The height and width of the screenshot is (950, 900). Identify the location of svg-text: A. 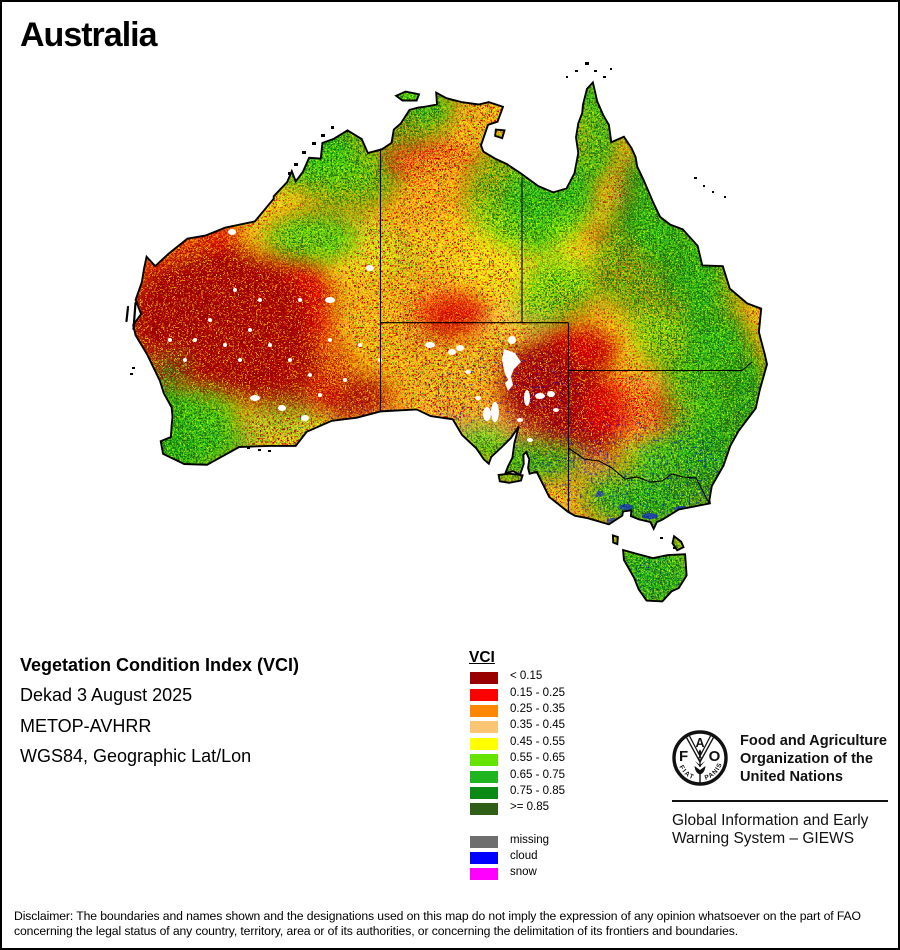
(699, 743).